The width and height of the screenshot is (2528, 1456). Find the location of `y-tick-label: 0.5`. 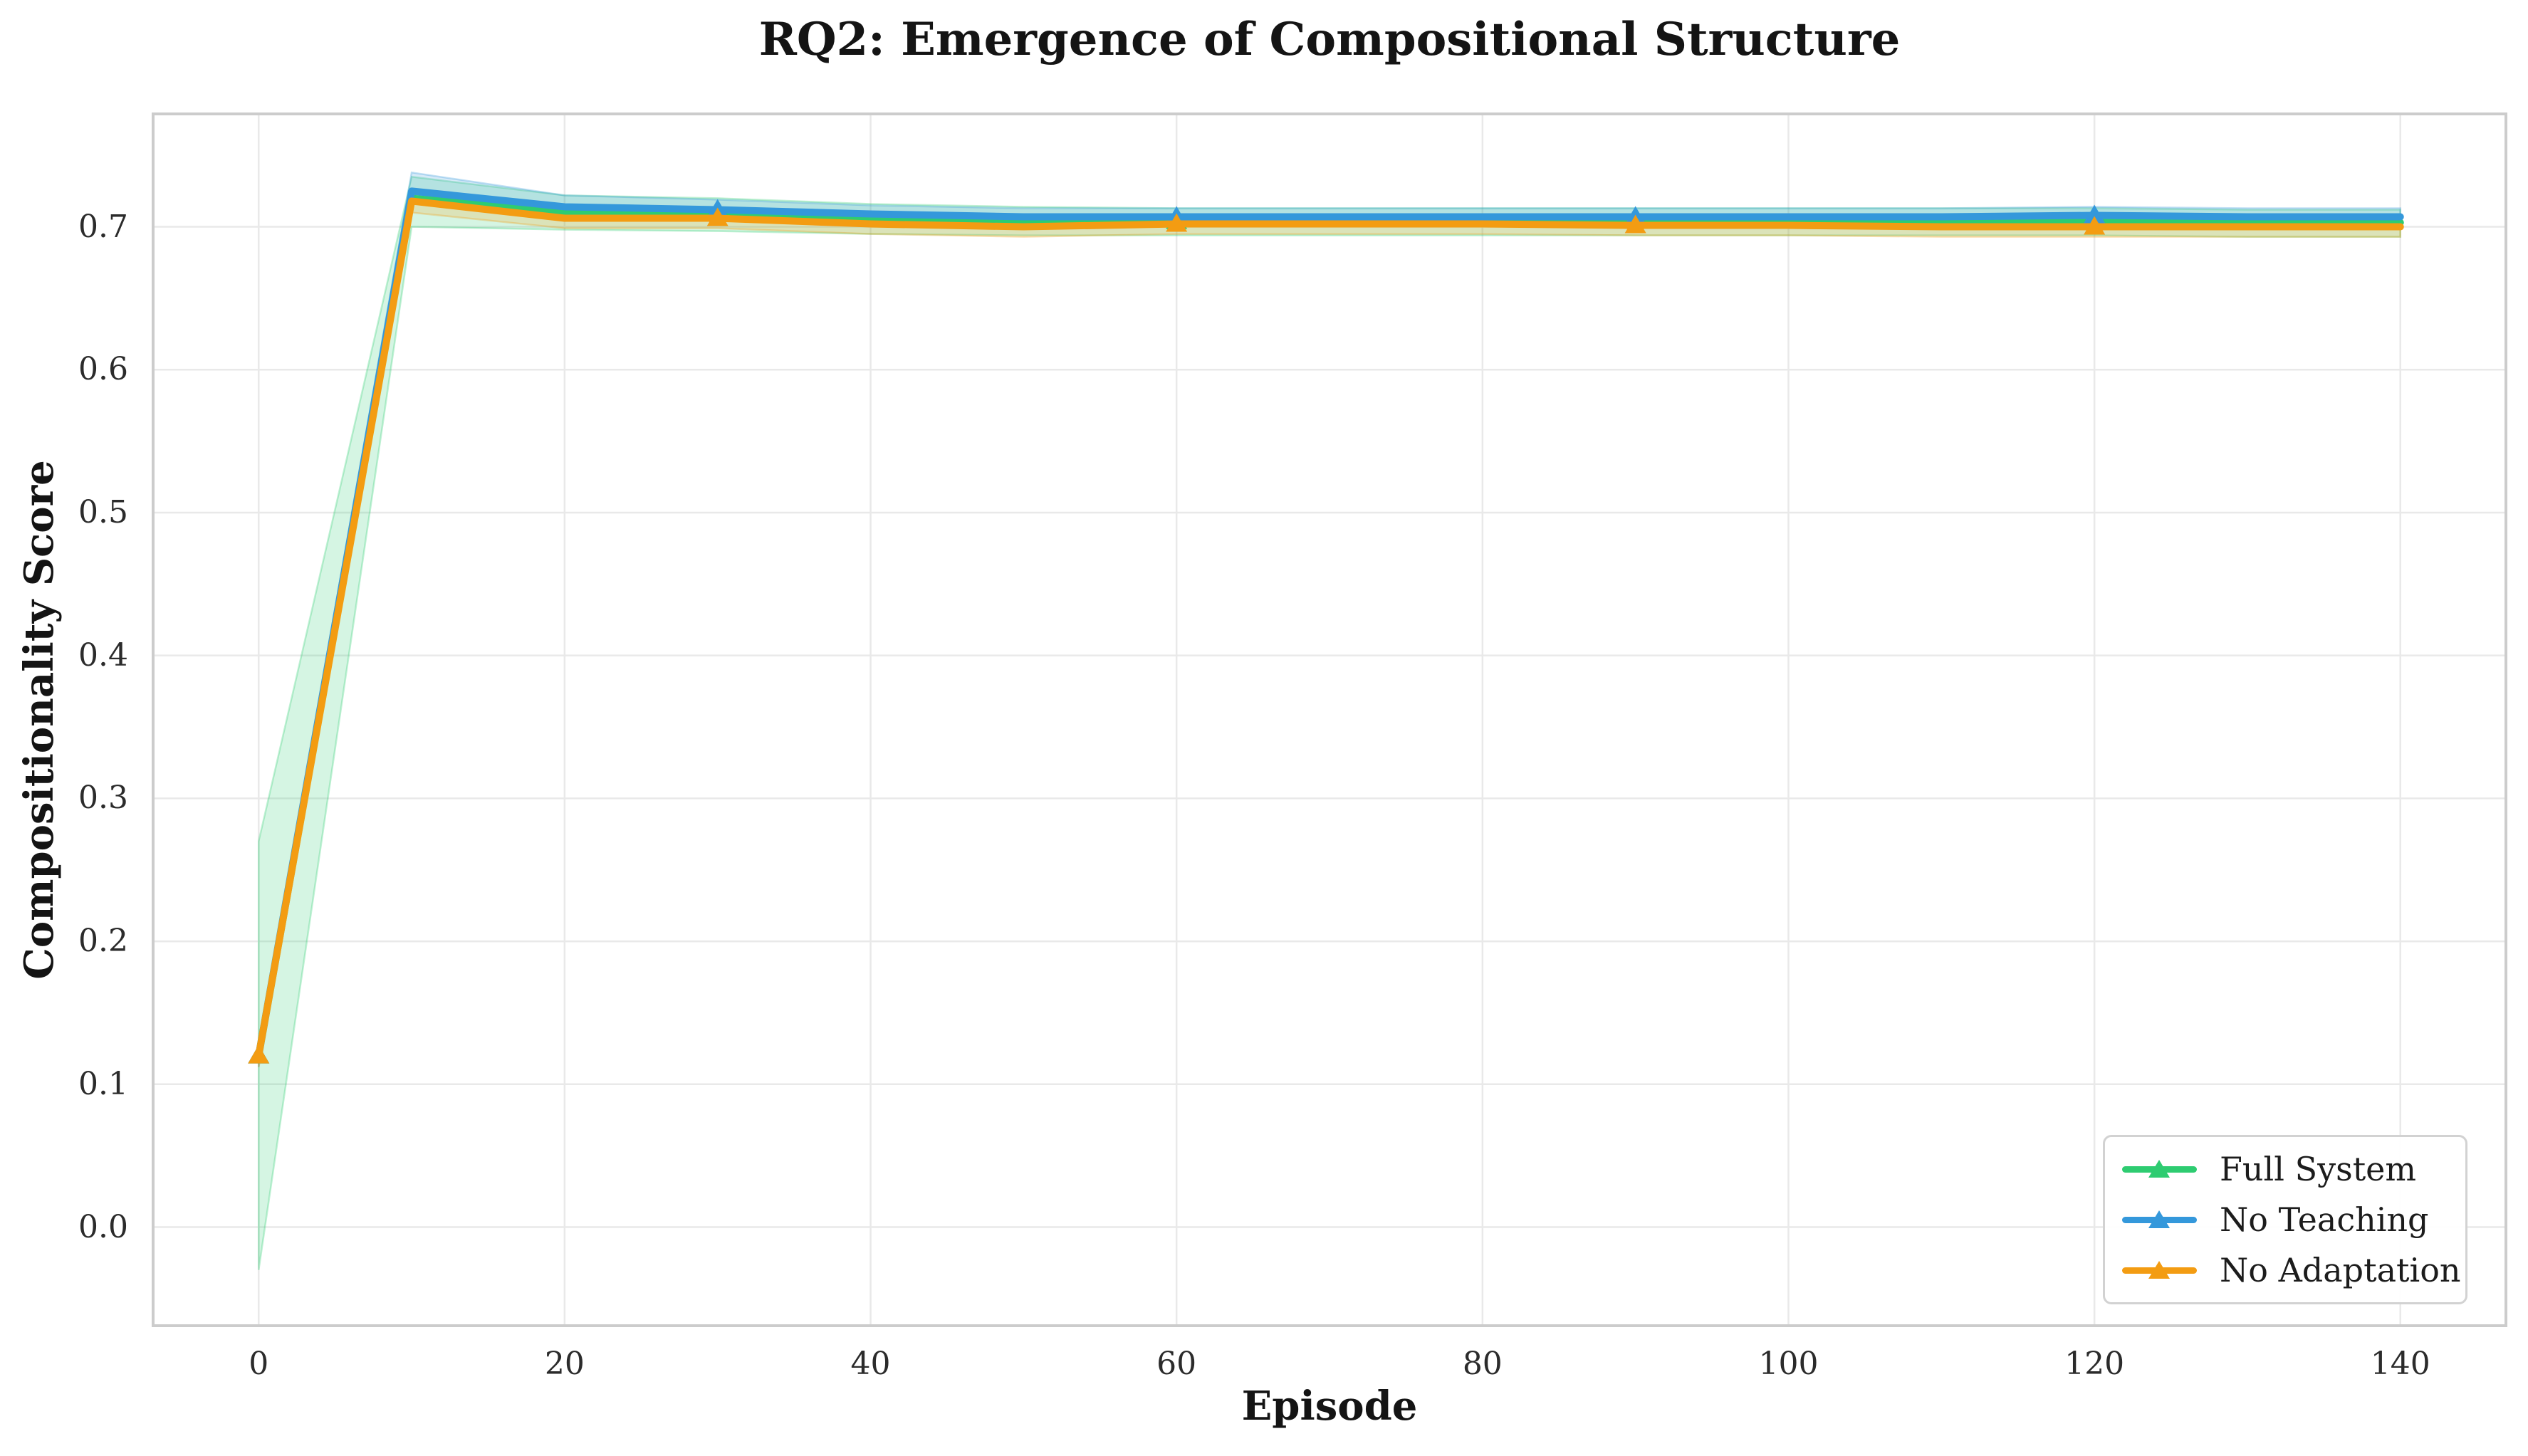

y-tick-label: 0.5 is located at coordinates (103, 511).